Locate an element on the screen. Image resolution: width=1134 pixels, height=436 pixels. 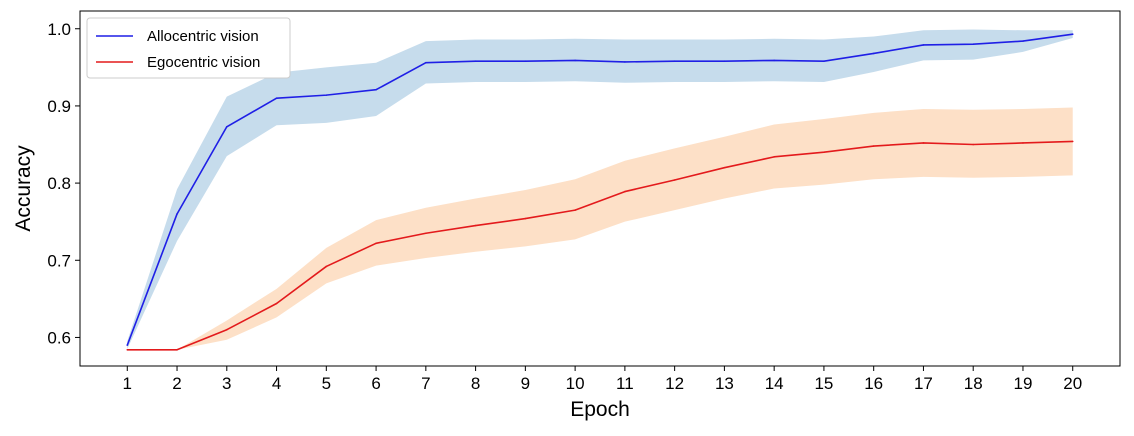
x-tick-label: 2 is located at coordinates (176, 383).